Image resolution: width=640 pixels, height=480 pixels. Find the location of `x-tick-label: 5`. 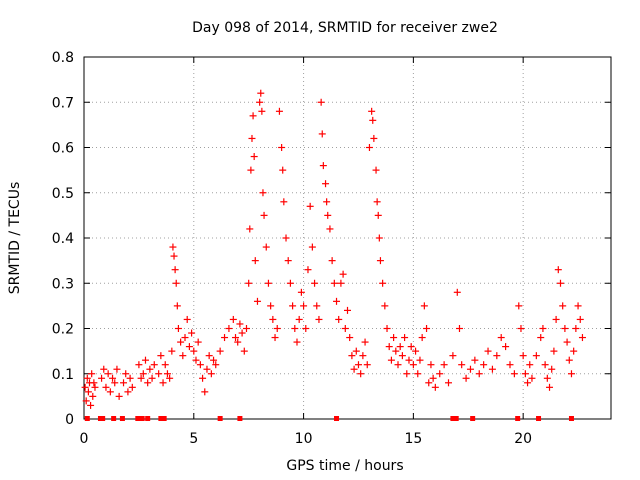

x-tick-label: 5 is located at coordinates (193, 439).